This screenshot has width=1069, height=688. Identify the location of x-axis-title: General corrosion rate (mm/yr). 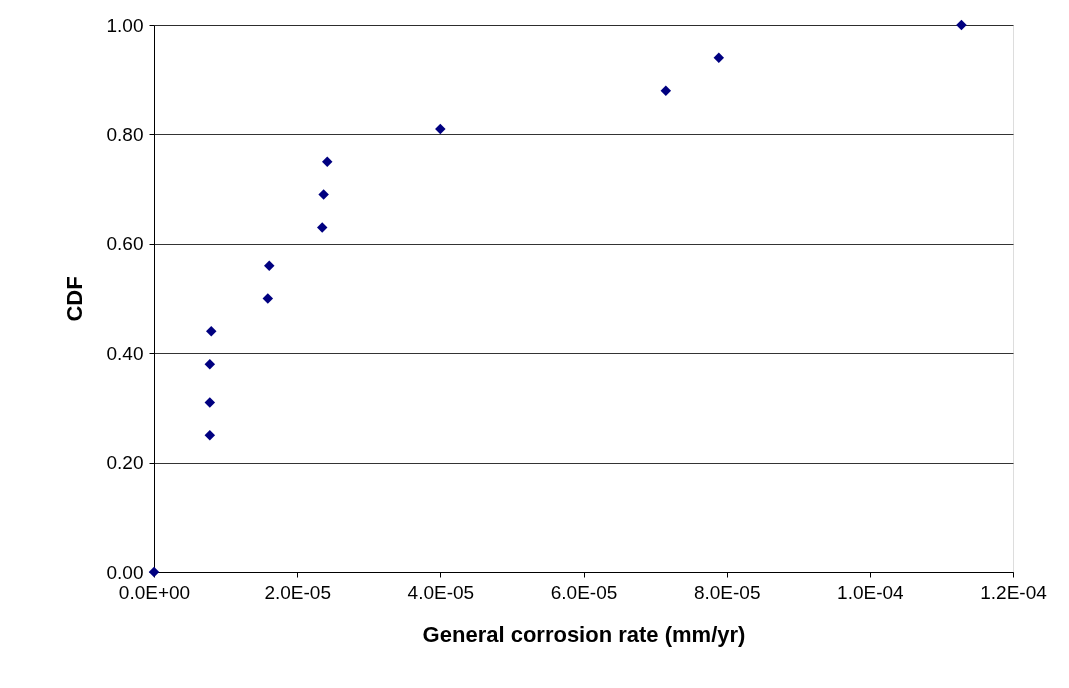
(584, 634).